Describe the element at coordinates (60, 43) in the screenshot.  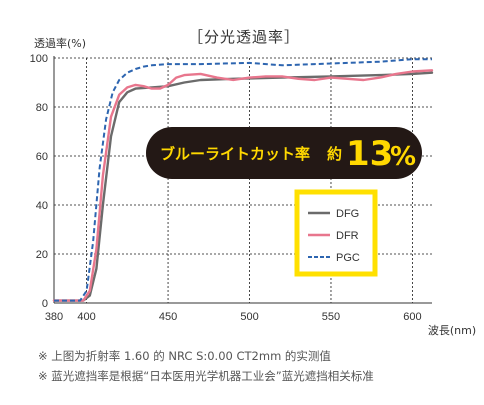
I see `y-axis-title: 透過率(%)` at that location.